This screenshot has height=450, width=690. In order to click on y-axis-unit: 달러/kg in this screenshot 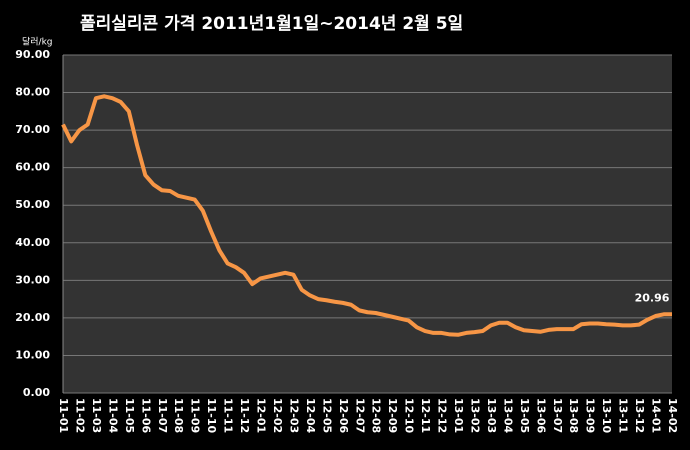, I will do `click(37, 42)`.